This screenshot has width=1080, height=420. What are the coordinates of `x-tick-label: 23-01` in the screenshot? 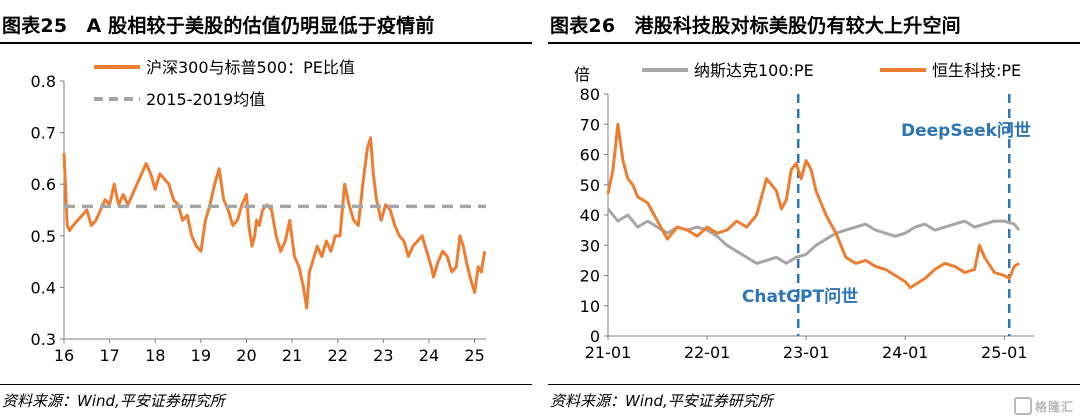 It's located at (806, 352).